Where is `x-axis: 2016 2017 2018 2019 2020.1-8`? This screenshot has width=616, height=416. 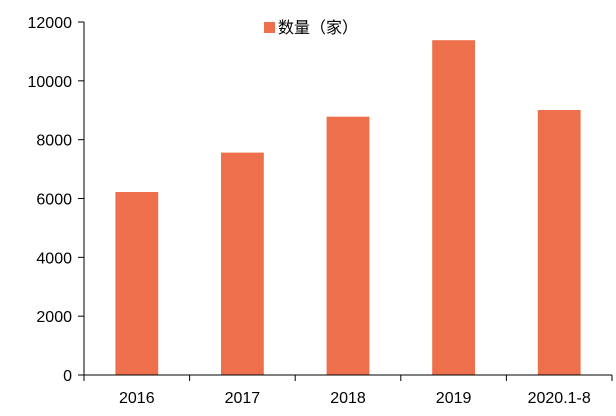 x-axis: 2016 2017 2018 2019 2020.1-8 is located at coordinates (348, 390).